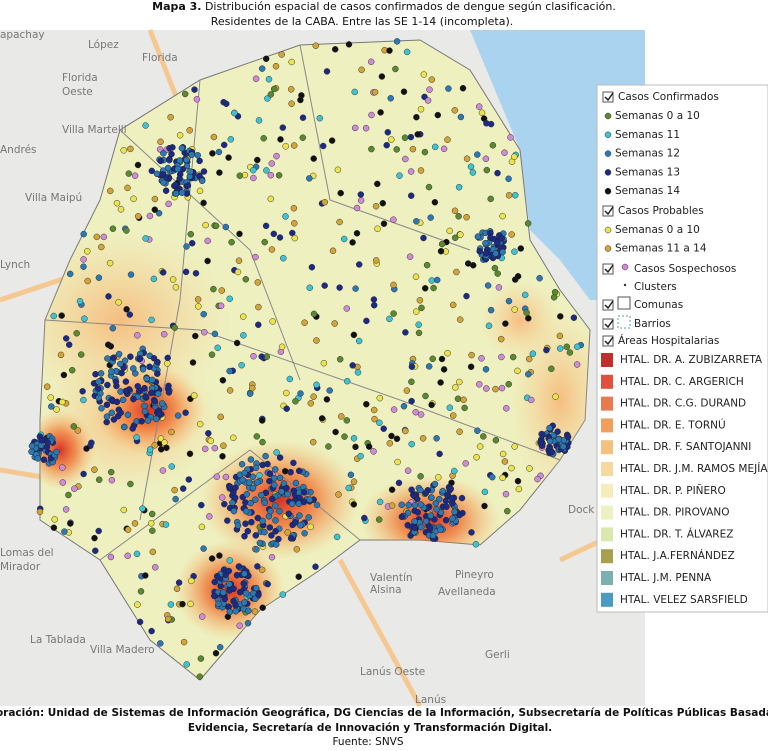  Describe the element at coordinates (467, 592) in the screenshot. I see `place-label: Avellaneda` at that location.